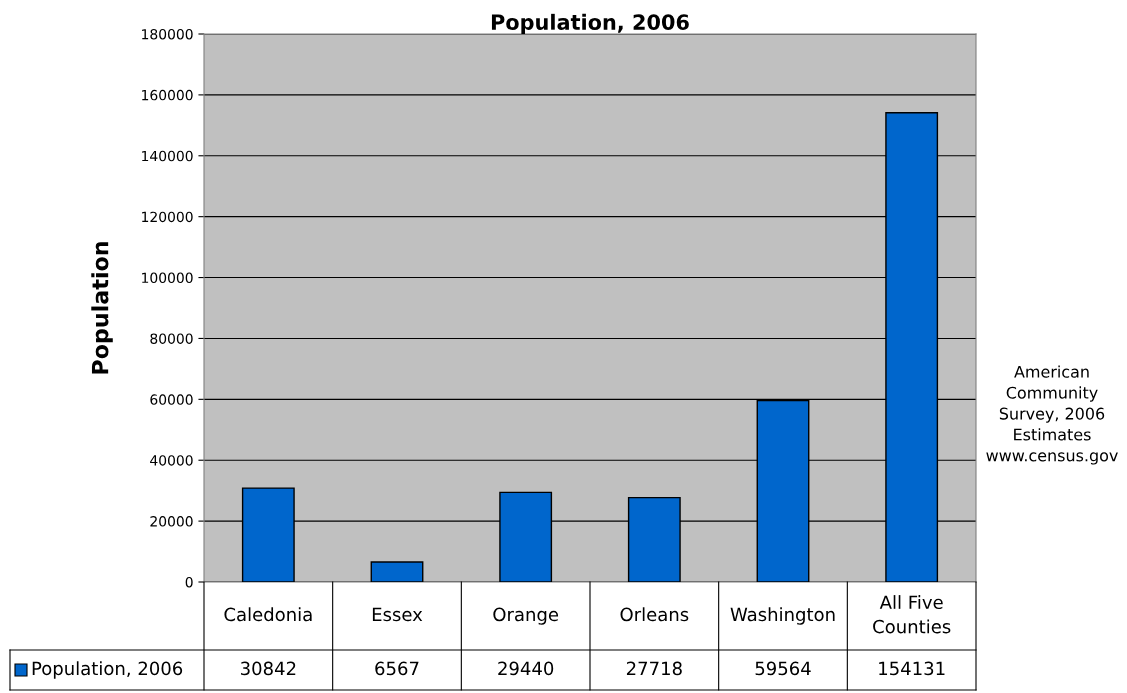  I want to click on x-tick-label: Orleans, so click(654, 614).